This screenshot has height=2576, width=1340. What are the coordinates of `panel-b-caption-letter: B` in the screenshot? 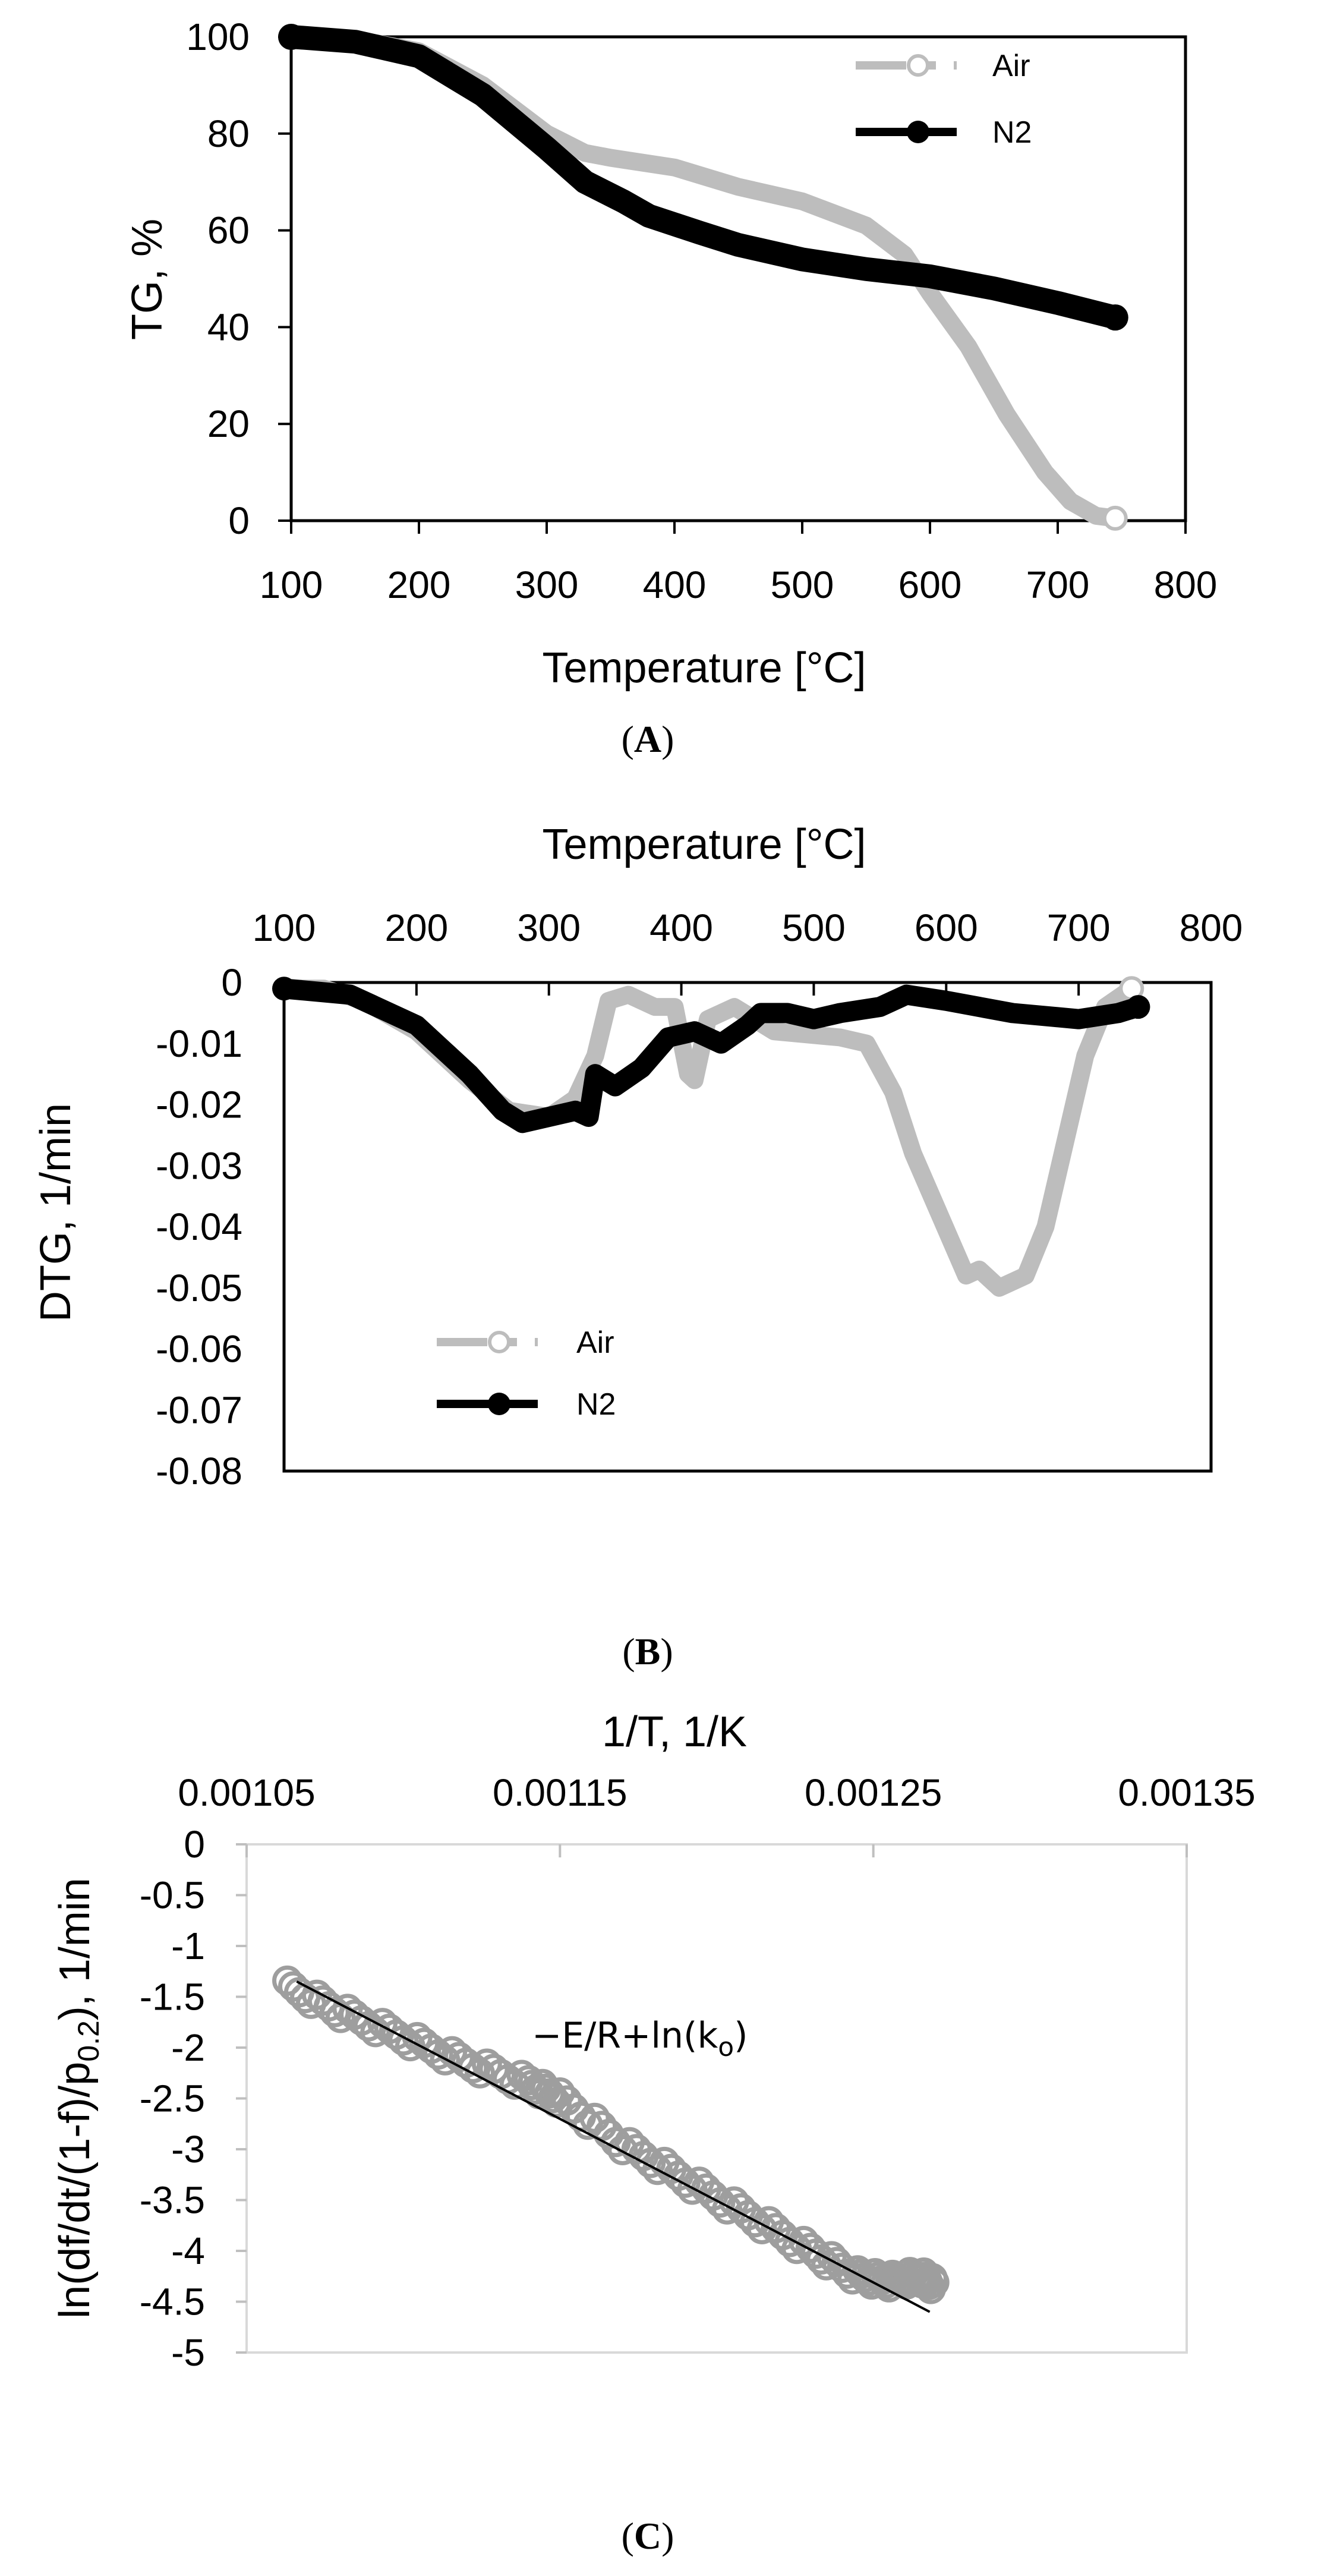 It's located at (648, 1651).